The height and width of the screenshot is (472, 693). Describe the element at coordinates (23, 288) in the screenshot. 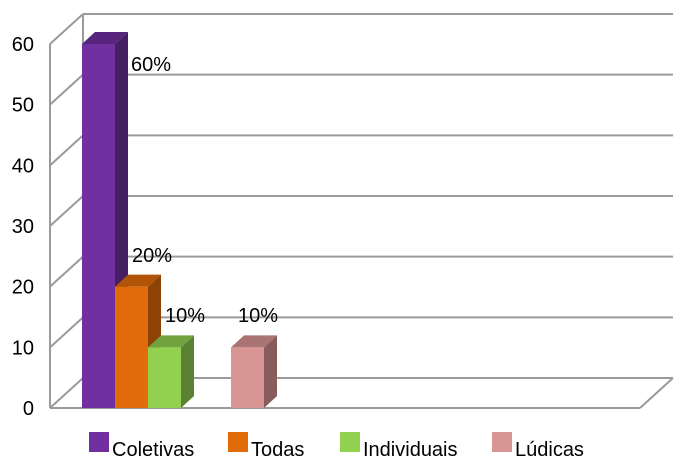

I see `y-tick-label: 20` at that location.